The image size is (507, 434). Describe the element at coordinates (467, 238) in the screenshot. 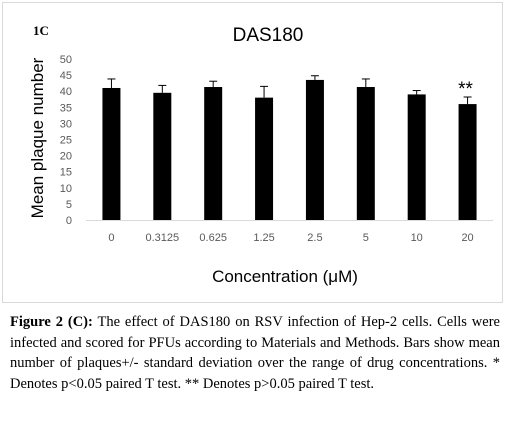

I see `x-tick-label: 20` at that location.